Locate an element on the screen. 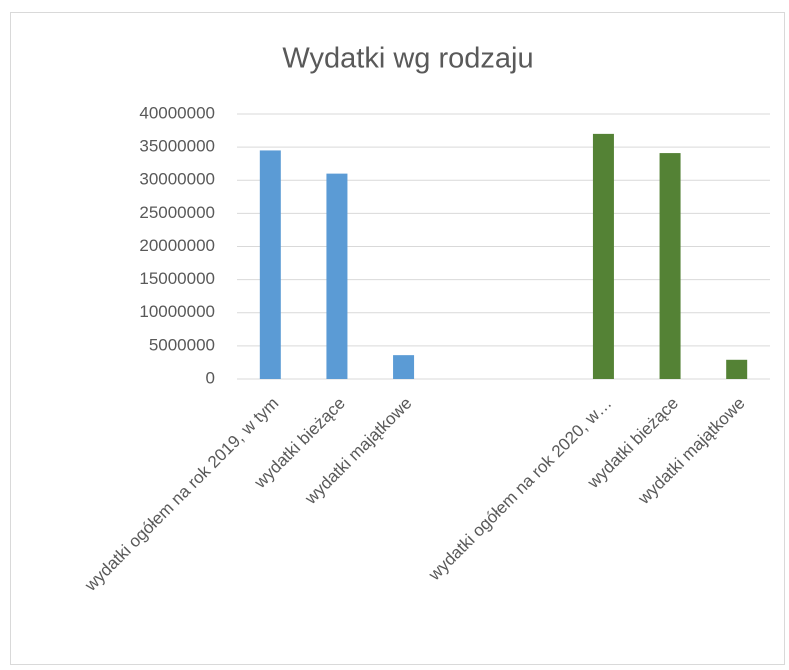 The width and height of the screenshot is (789, 670). y-tick-label: 30000000 is located at coordinates (177, 179).